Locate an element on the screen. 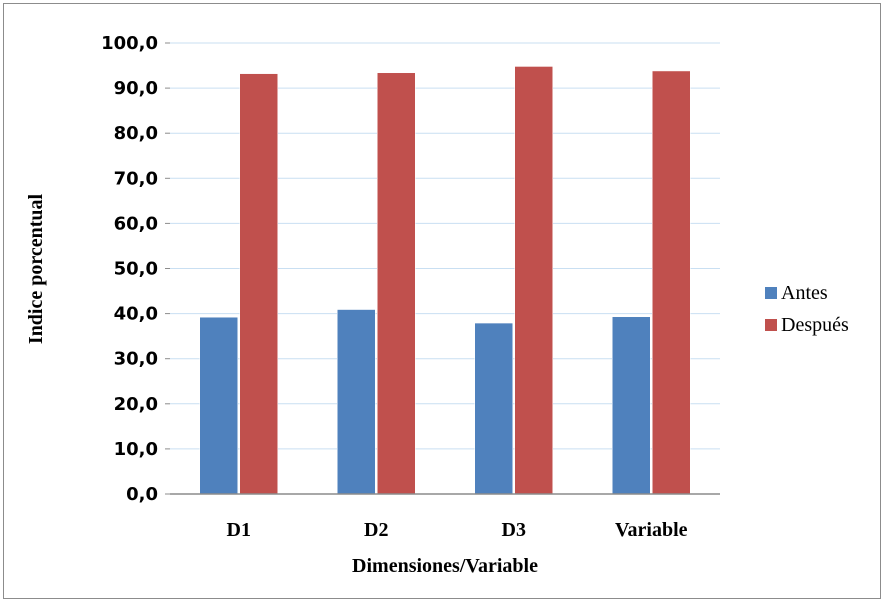 Image resolution: width=885 pixels, height=603 pixels. y-tick-label: 70,0 is located at coordinates (136, 178).